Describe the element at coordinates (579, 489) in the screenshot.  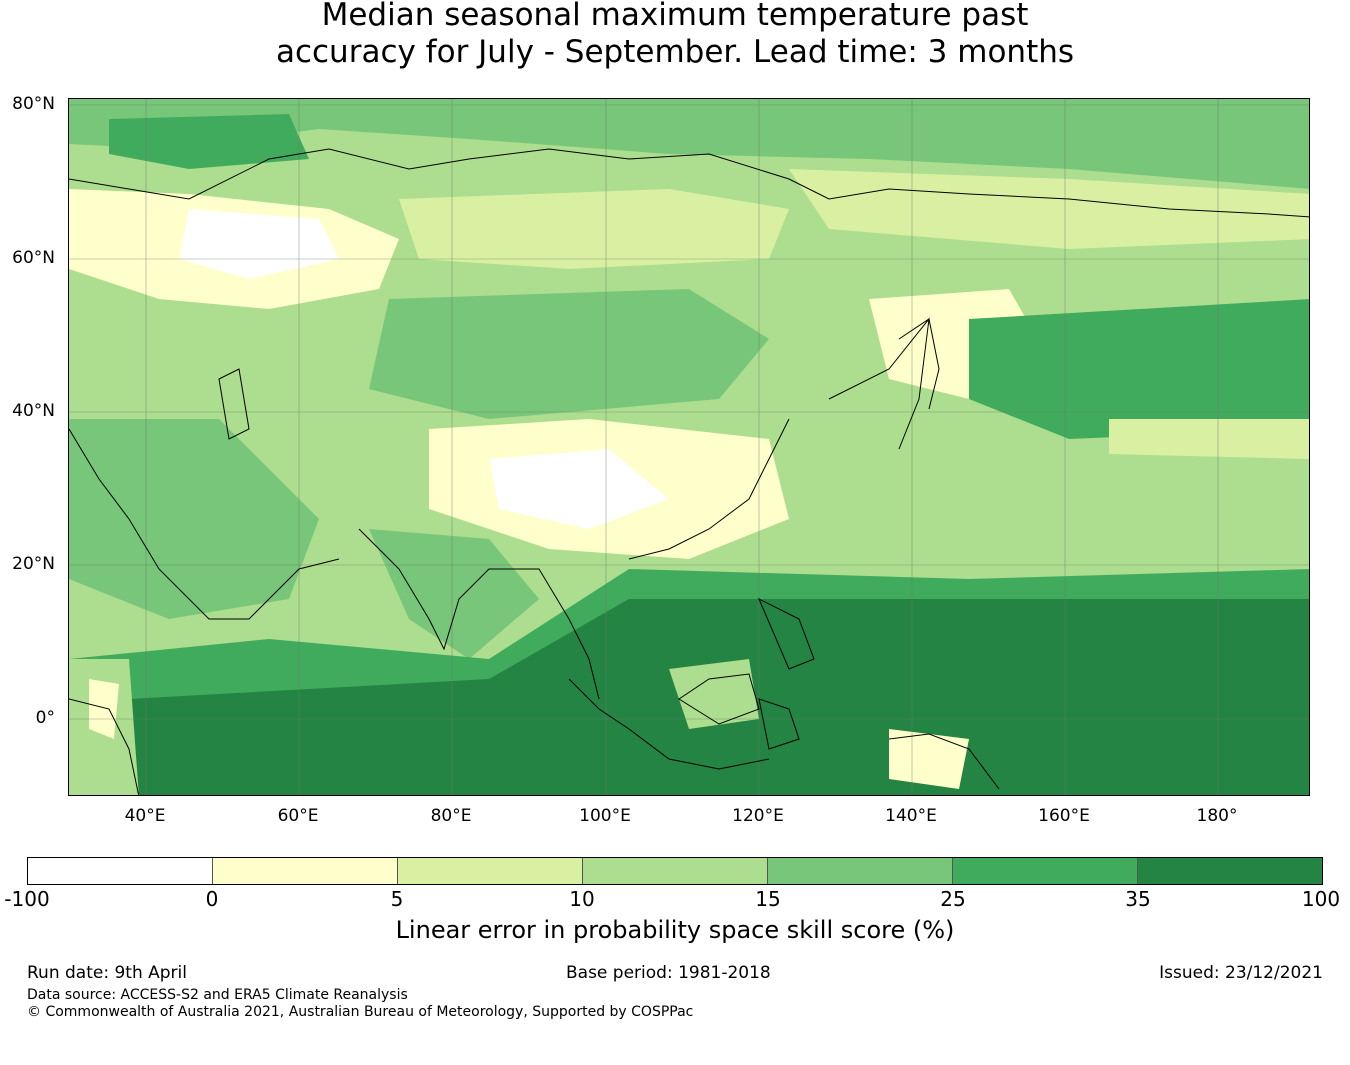
I see `skill-region-tibet-core` at that location.